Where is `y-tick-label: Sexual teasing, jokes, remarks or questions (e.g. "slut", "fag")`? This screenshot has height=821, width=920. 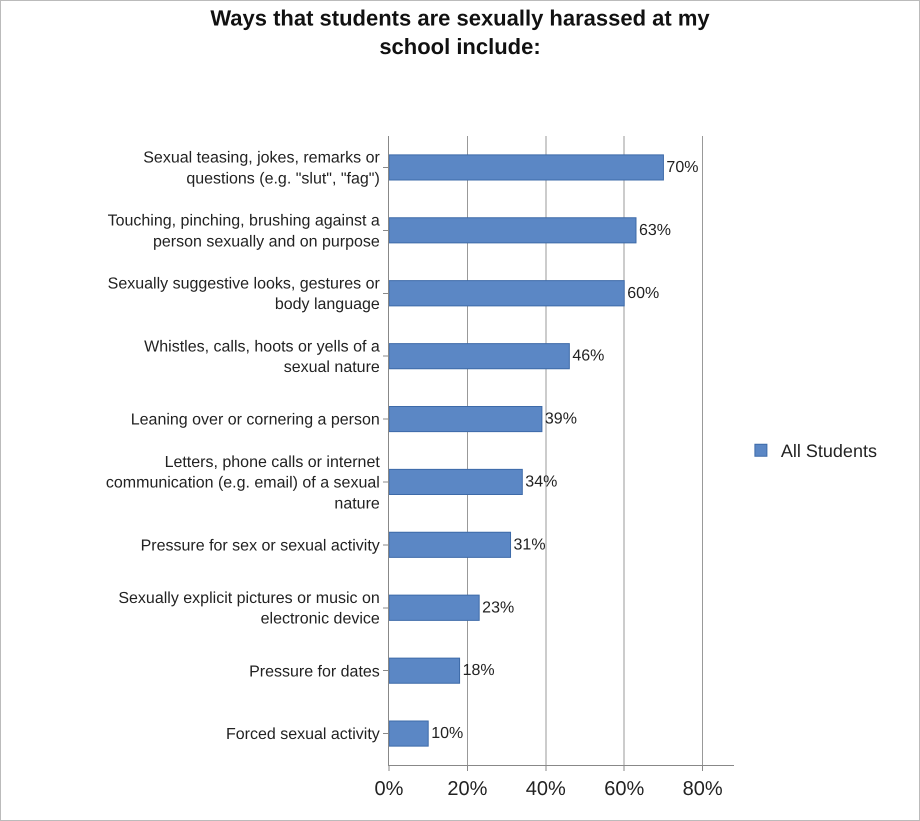 y-tick-label: Sexual teasing, jokes, remarks or questions (e.g. "slut", "fag") is located at coordinates (261, 169).